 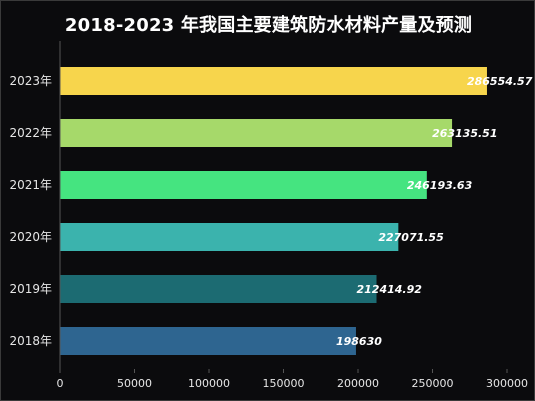 I want to click on chart-title: 2018-2023 年我国主要建筑防水材料产量及预测, so click(x=268, y=25).